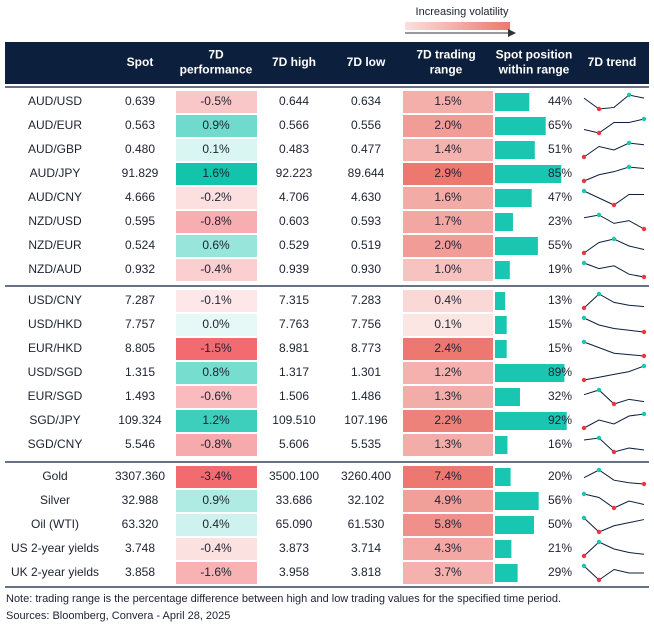 Image resolution: width=654 pixels, height=624 pixels. What do you see at coordinates (366, 269) in the screenshot?
I see `low: 0.930` at bounding box center [366, 269].